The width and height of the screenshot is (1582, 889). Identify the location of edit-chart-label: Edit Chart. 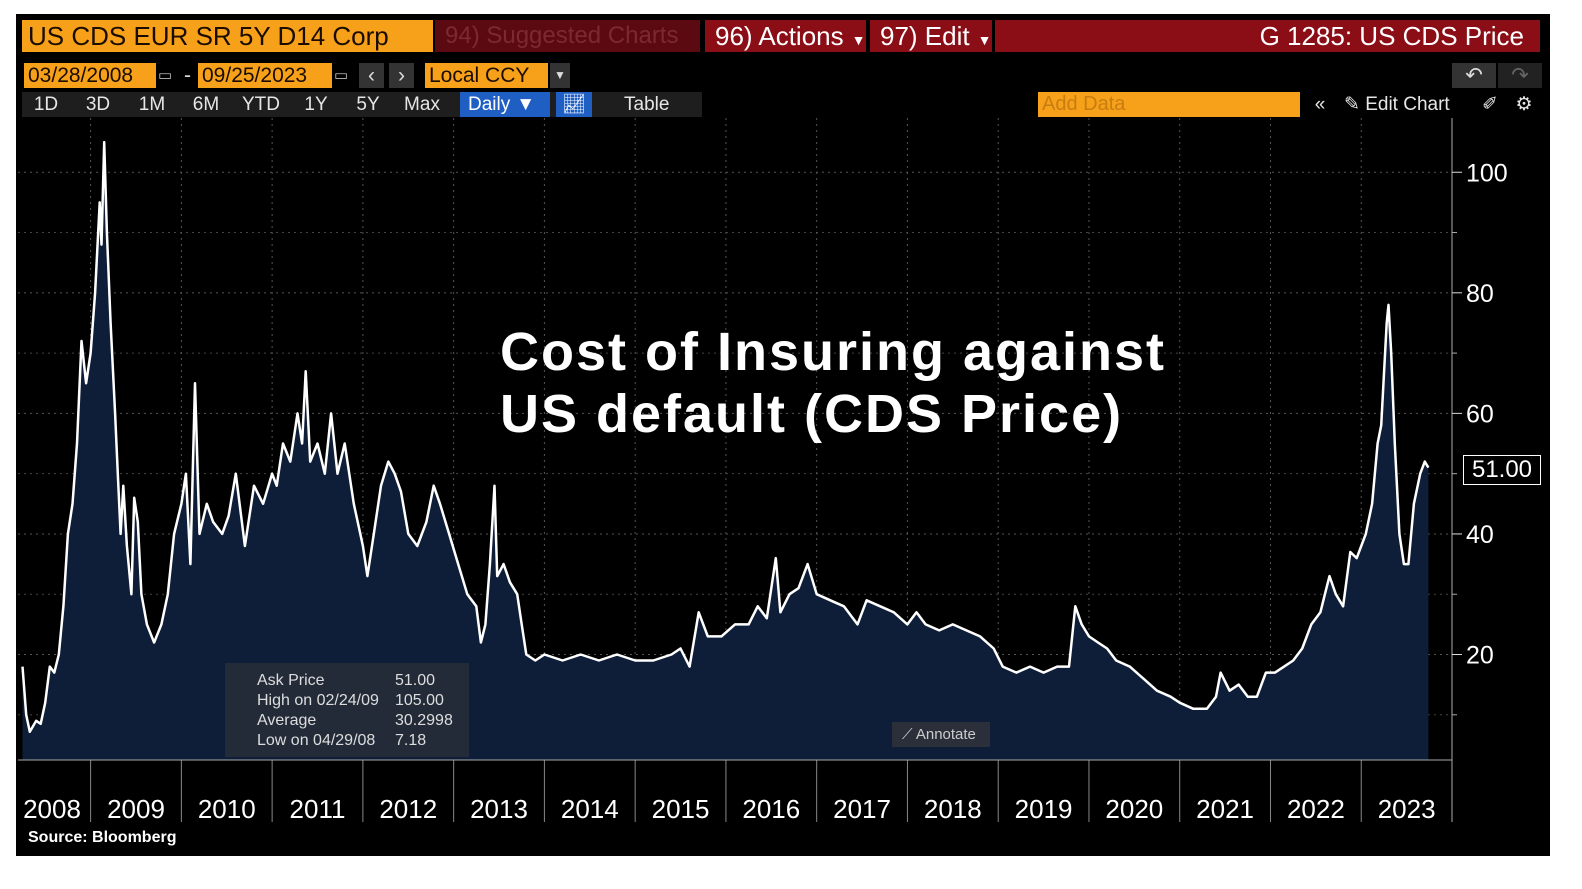
(1407, 104).